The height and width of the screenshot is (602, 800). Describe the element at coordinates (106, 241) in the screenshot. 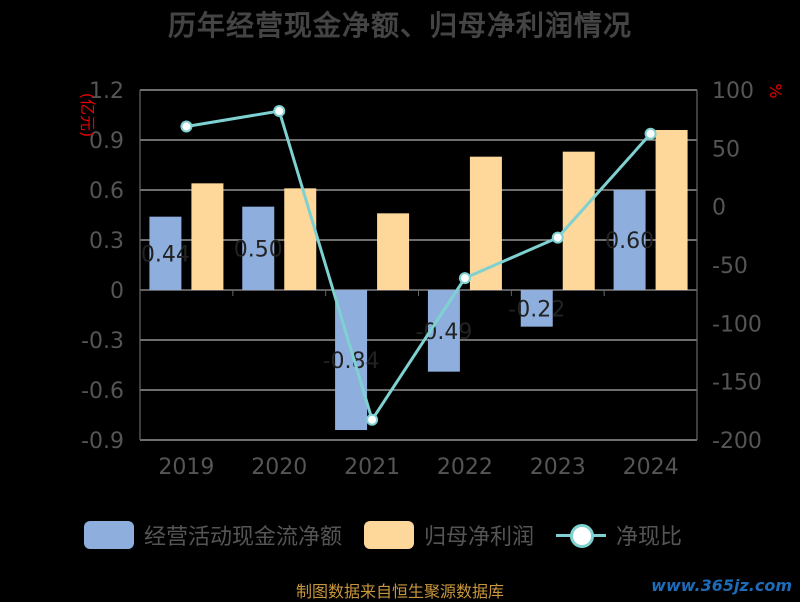

I see `left-tick-label: 0.3` at that location.